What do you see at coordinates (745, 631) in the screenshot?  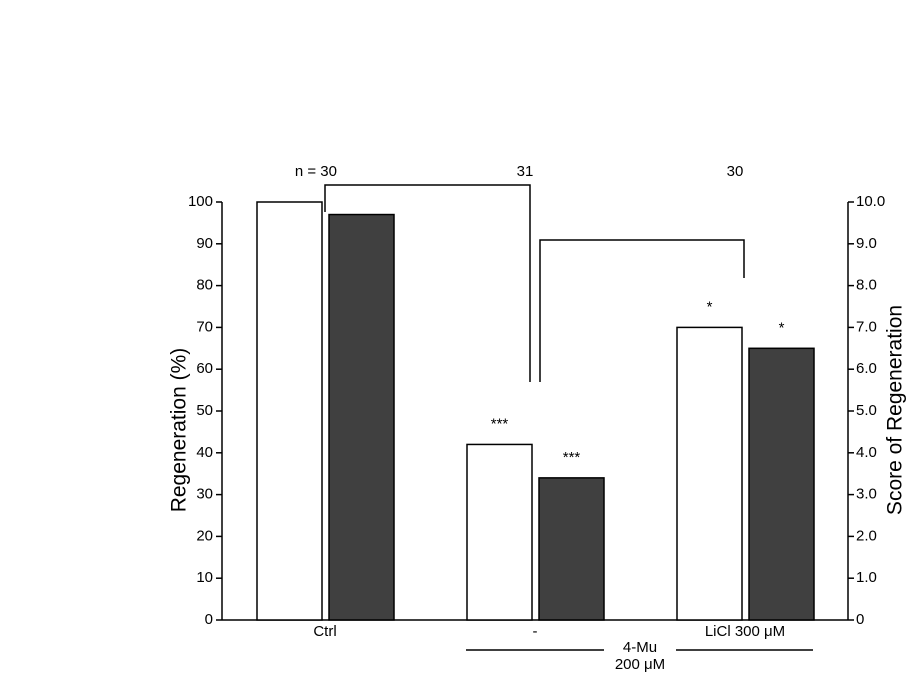 I see `x-tick-label: LiCl 300 μM` at bounding box center [745, 631].